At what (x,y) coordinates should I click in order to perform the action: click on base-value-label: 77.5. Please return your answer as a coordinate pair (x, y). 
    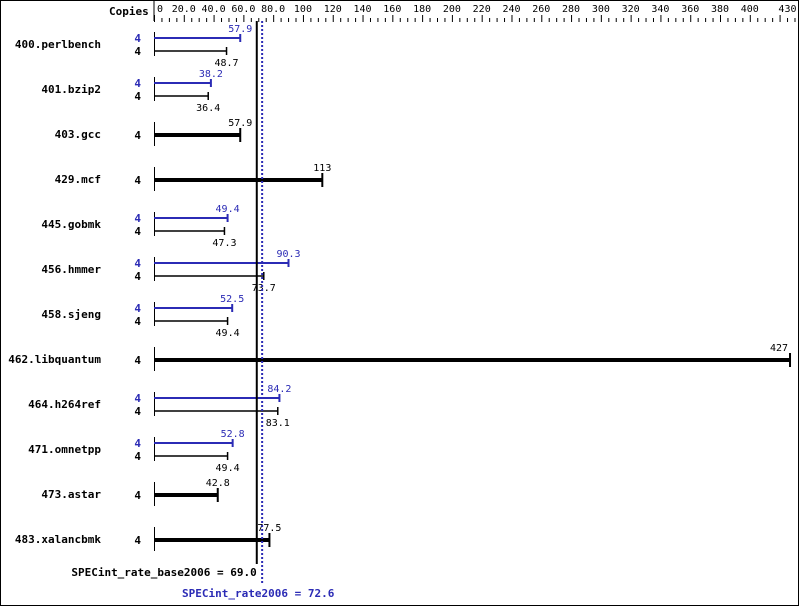
    Looking at the image, I should click on (269, 528).